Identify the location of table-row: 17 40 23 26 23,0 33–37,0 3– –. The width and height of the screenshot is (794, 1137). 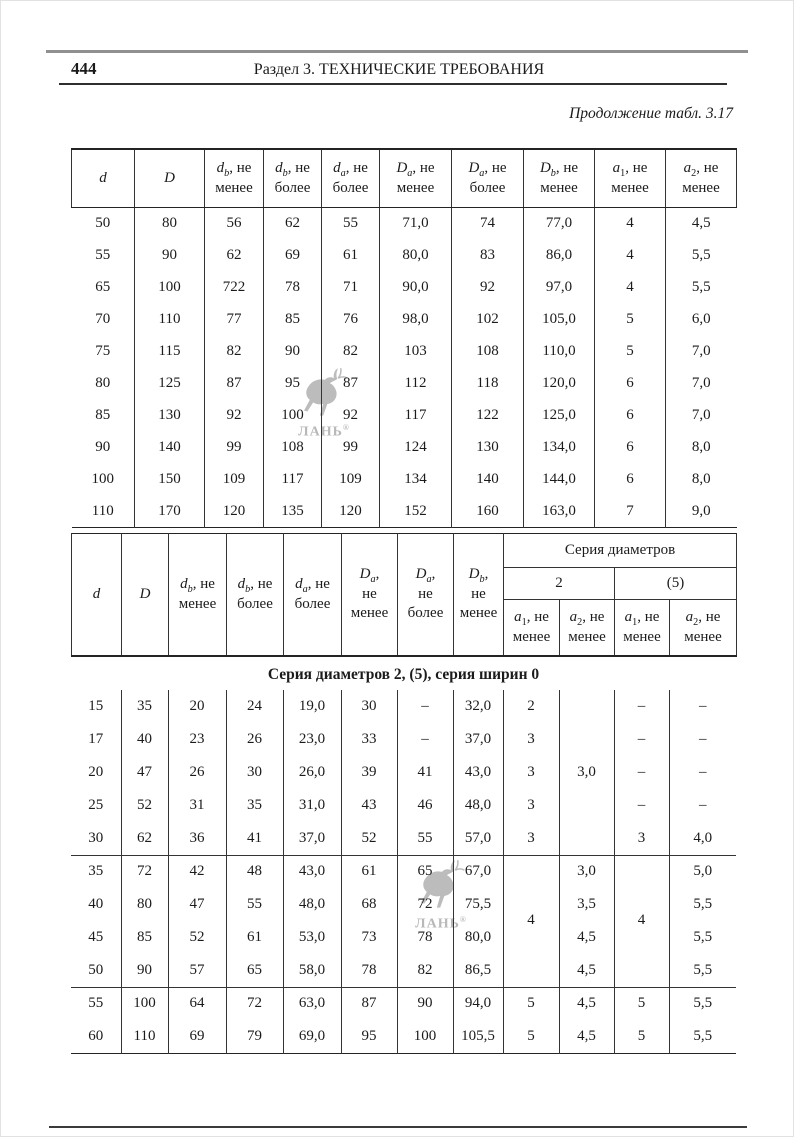
(403, 739).